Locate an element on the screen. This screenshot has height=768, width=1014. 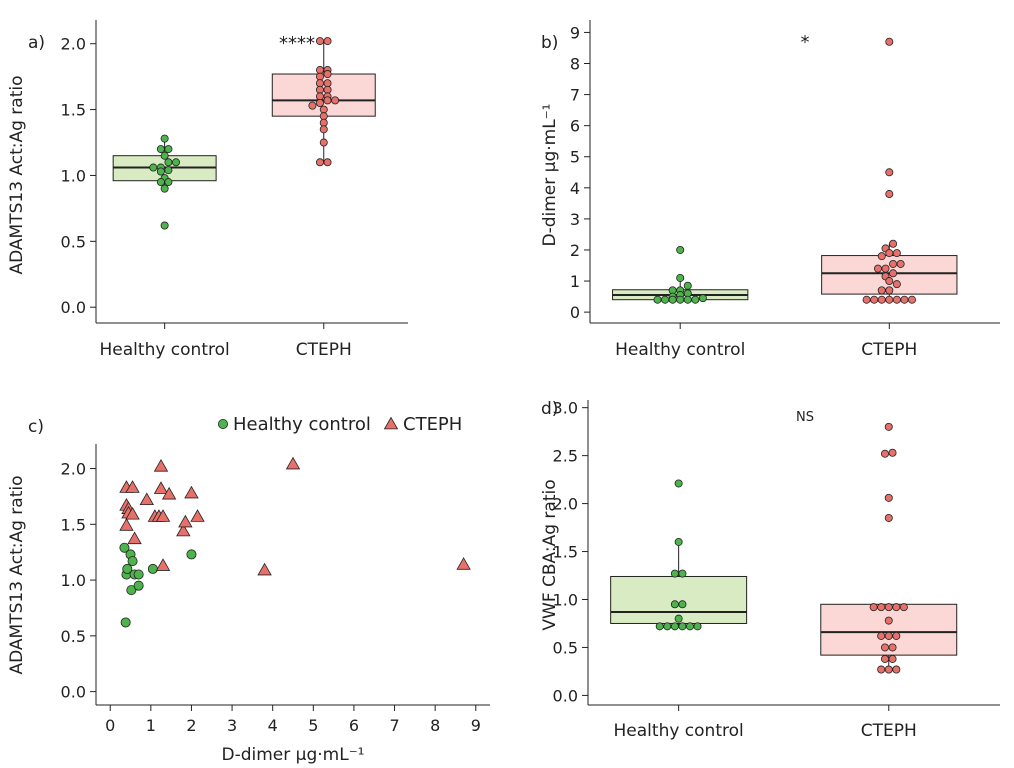
x-tick-label: 3 is located at coordinates (232, 725).